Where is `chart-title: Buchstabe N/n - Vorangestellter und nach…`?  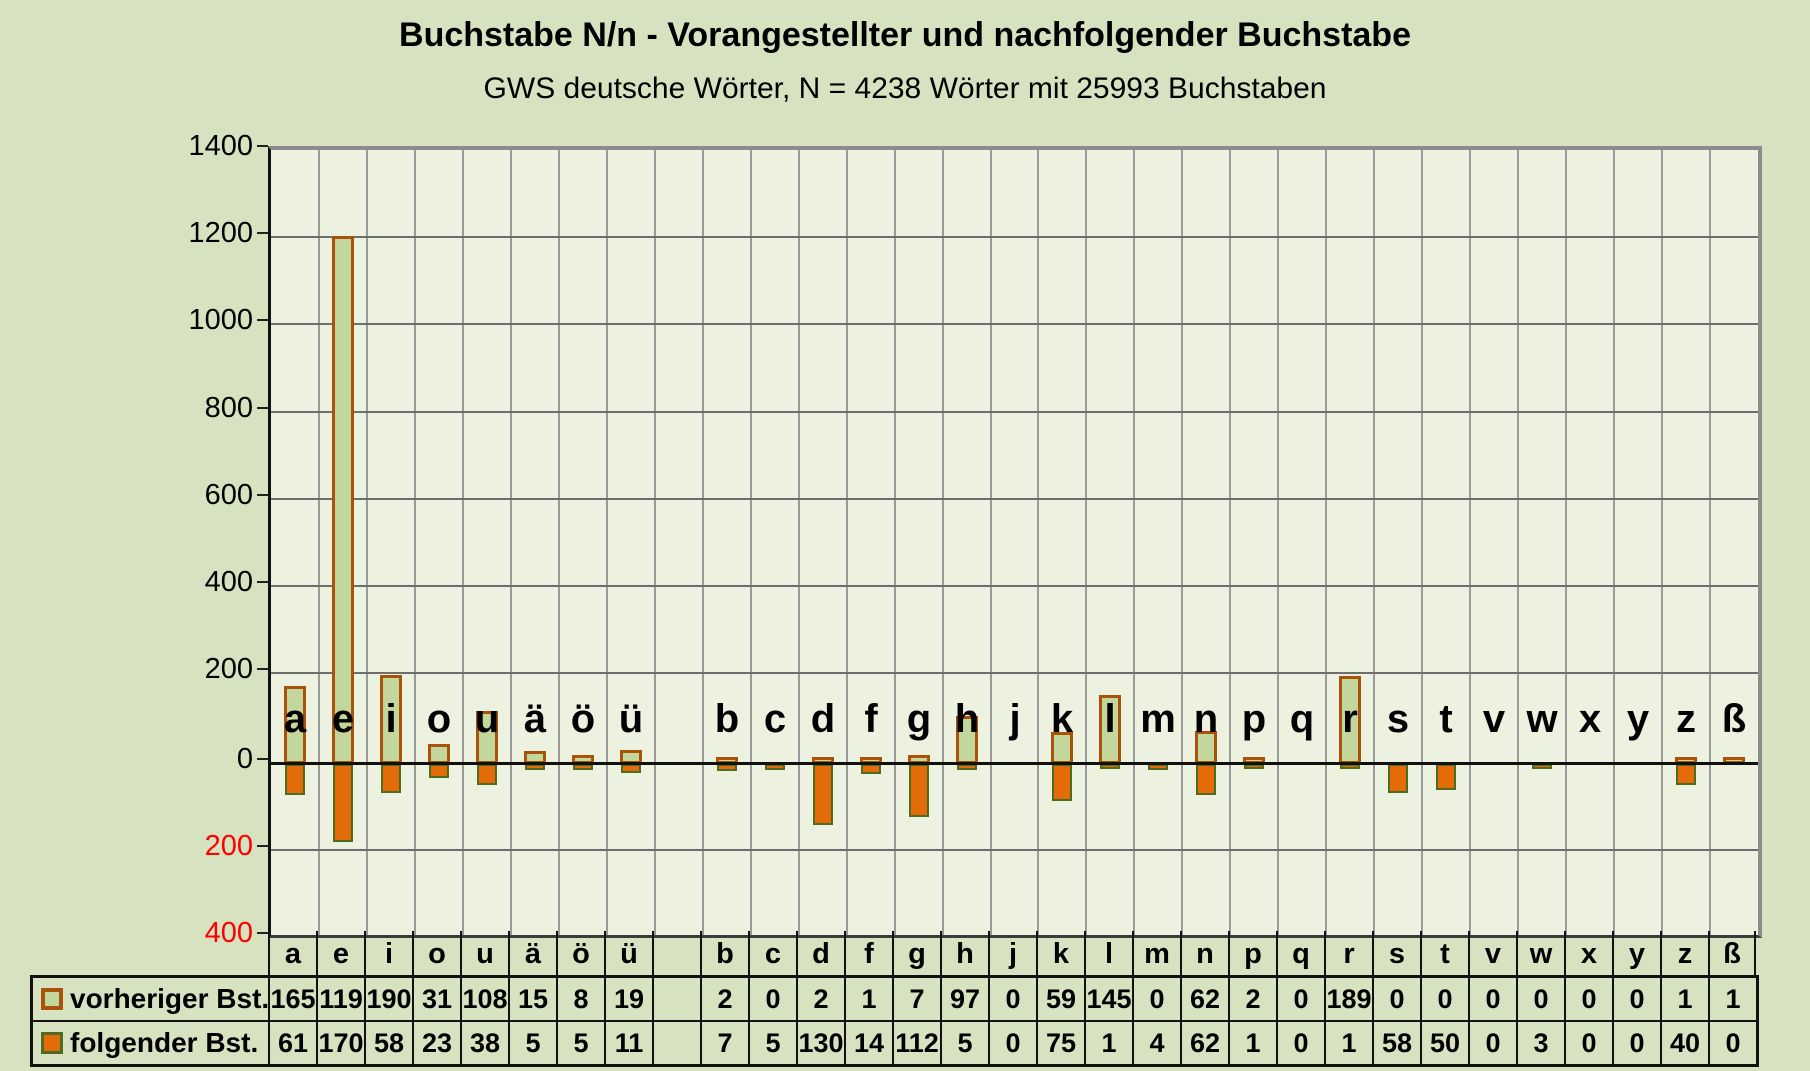 chart-title: Buchstabe N/n - Vorangestellter und nach… is located at coordinates (905, 35).